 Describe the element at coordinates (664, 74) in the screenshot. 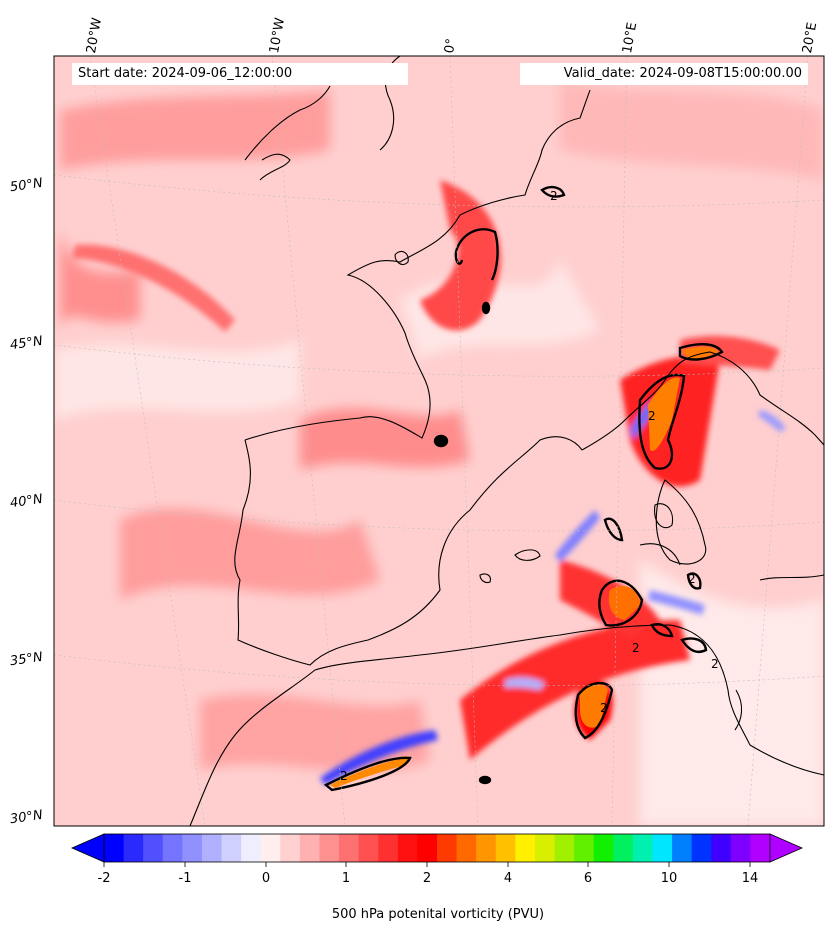

I see `valid-date-label: Valid_date: 2024-09-08T15:00:00.00` at that location.